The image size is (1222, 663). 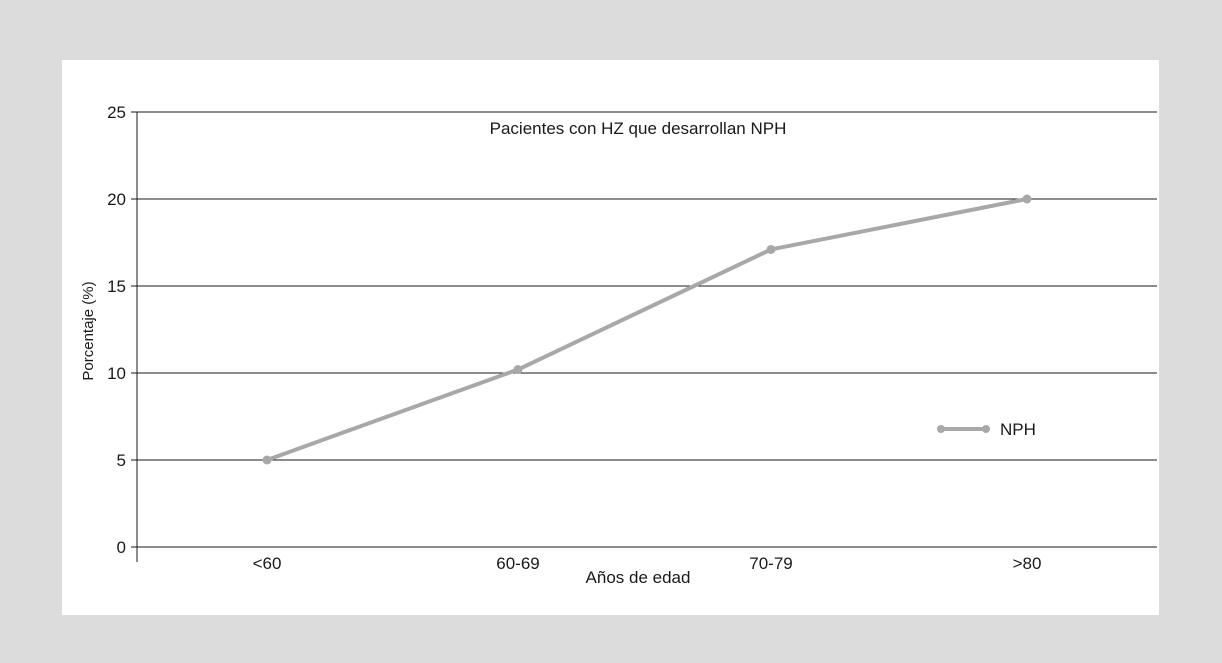 I want to click on legend-marker-left, so click(x=941, y=429).